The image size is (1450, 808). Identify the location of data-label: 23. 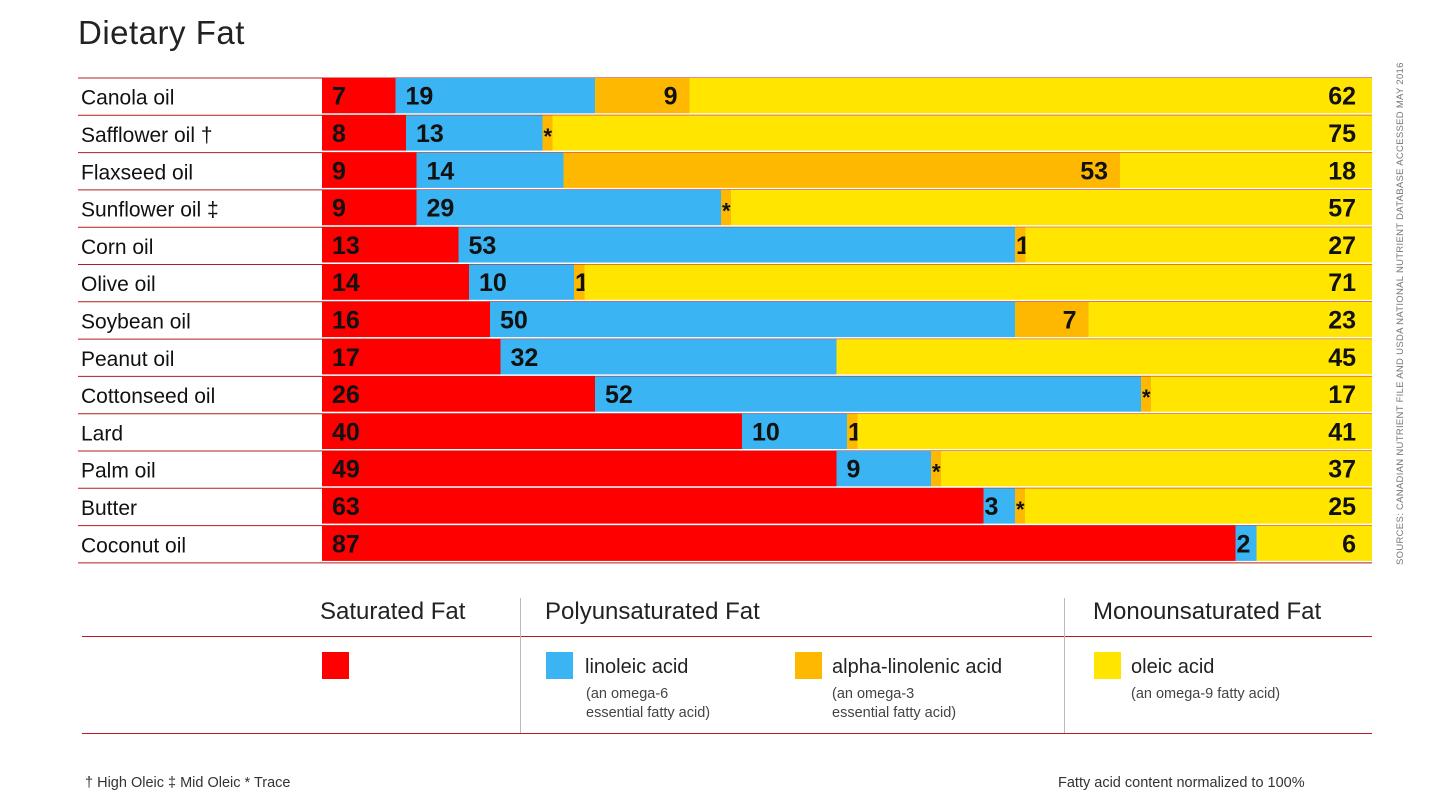
(1342, 320).